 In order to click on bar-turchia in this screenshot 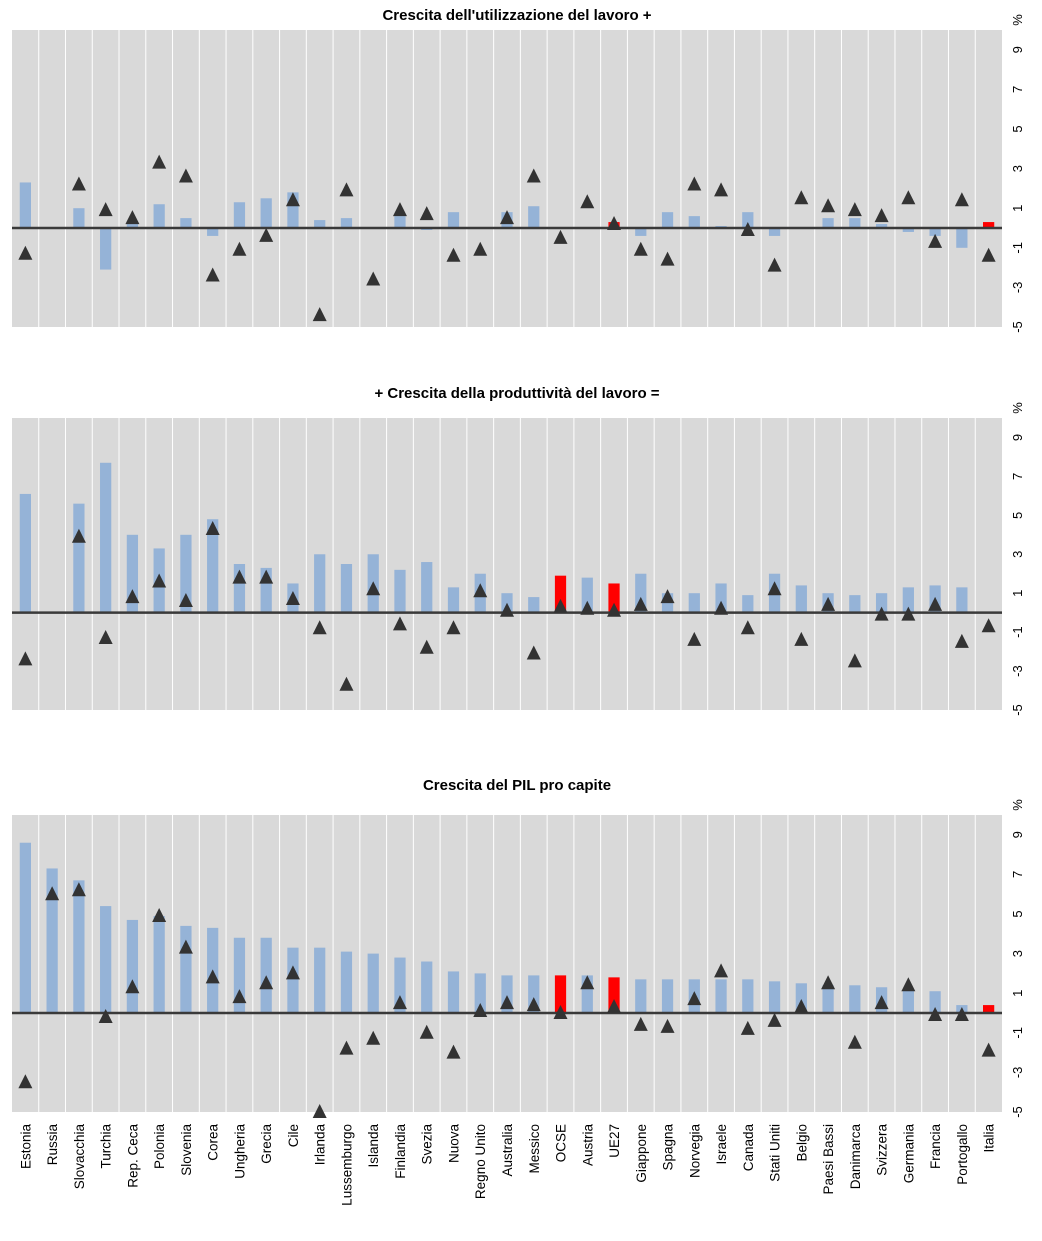, I will do `click(106, 249)`.